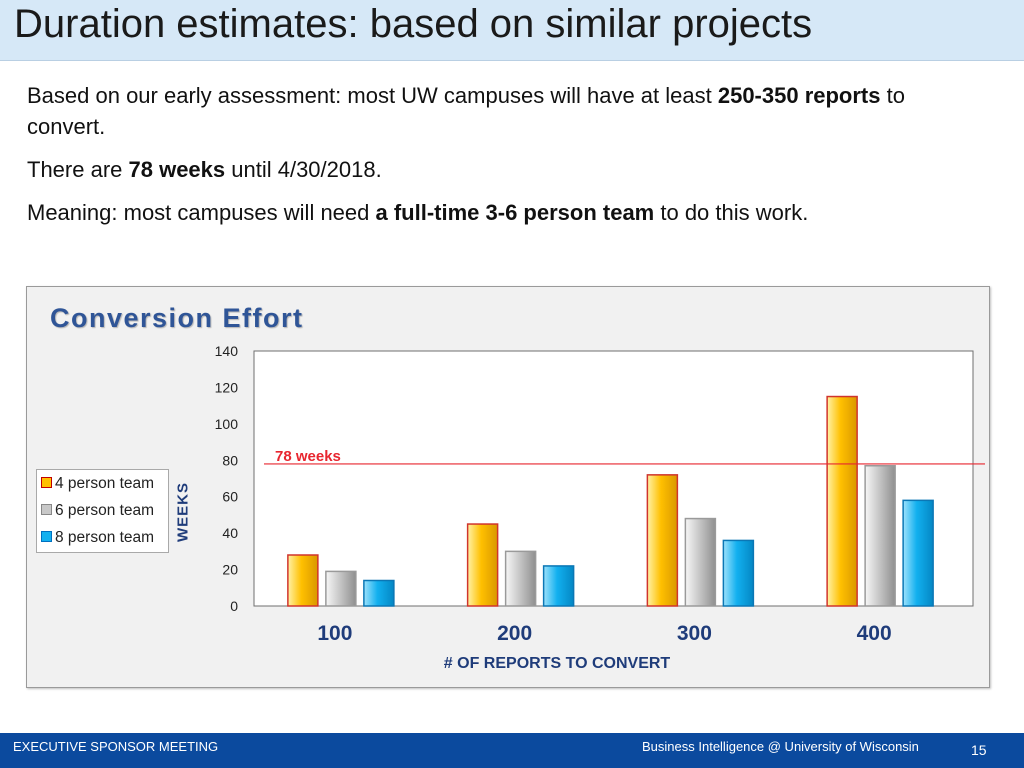 The height and width of the screenshot is (768, 1024). Describe the element at coordinates (234, 606) in the screenshot. I see `y-tick-label: 0` at that location.